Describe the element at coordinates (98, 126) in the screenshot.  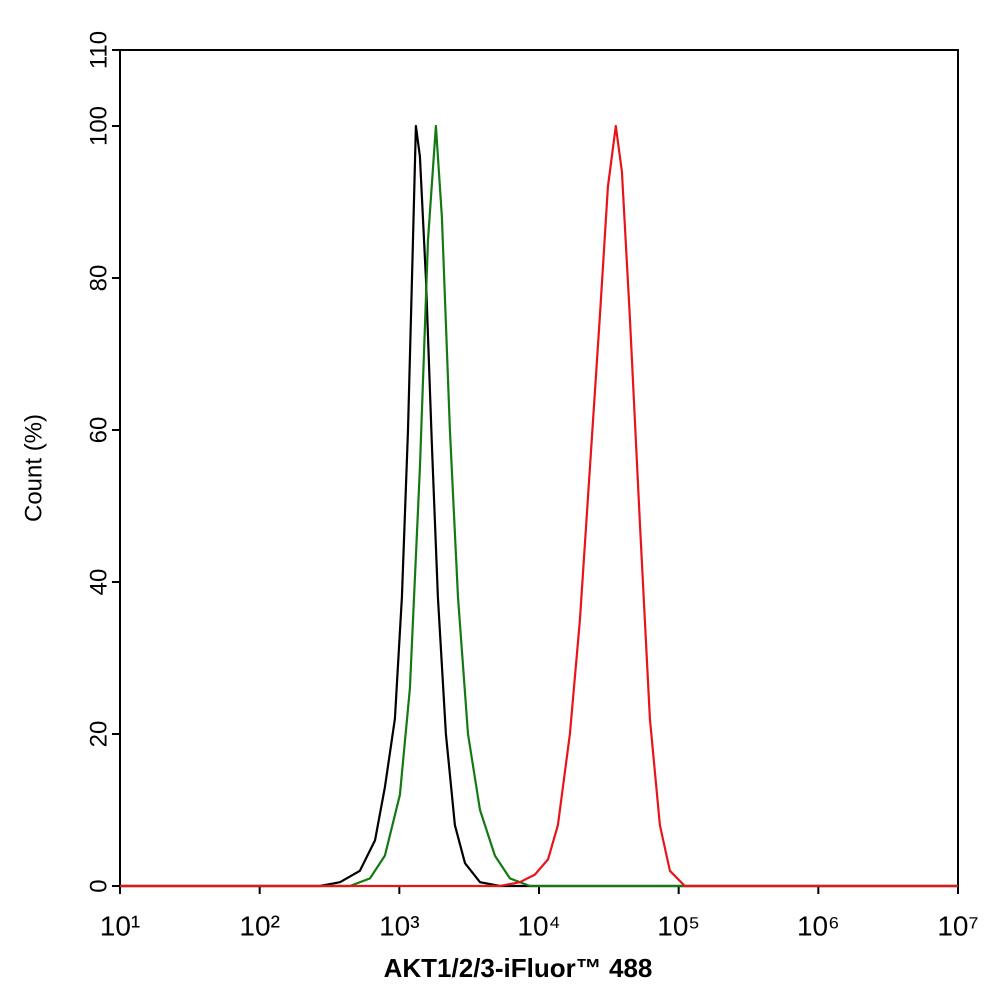
I see `y-tick-label: 100` at that location.